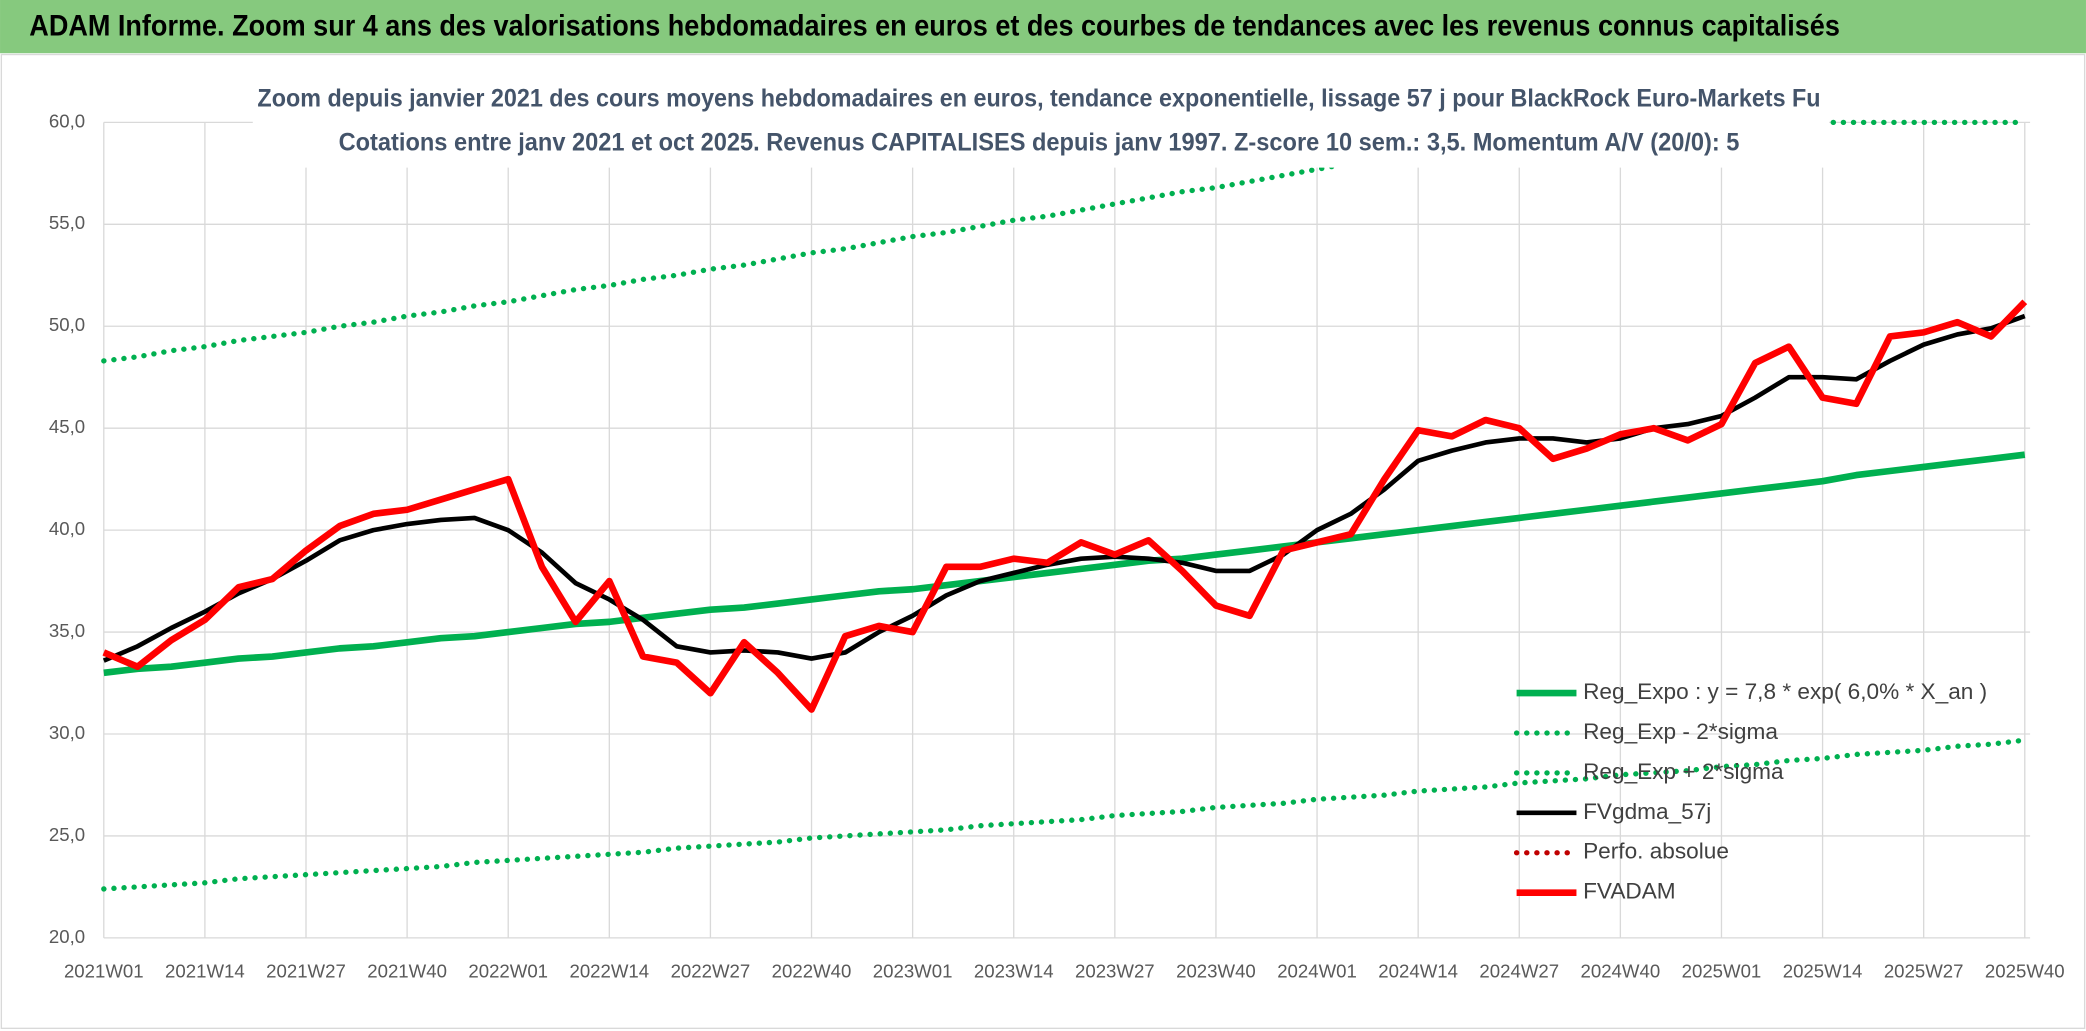 The image size is (2086, 1031). Describe the element at coordinates (1823, 970) in the screenshot. I see `x-tick-label: 2025W14` at that location.